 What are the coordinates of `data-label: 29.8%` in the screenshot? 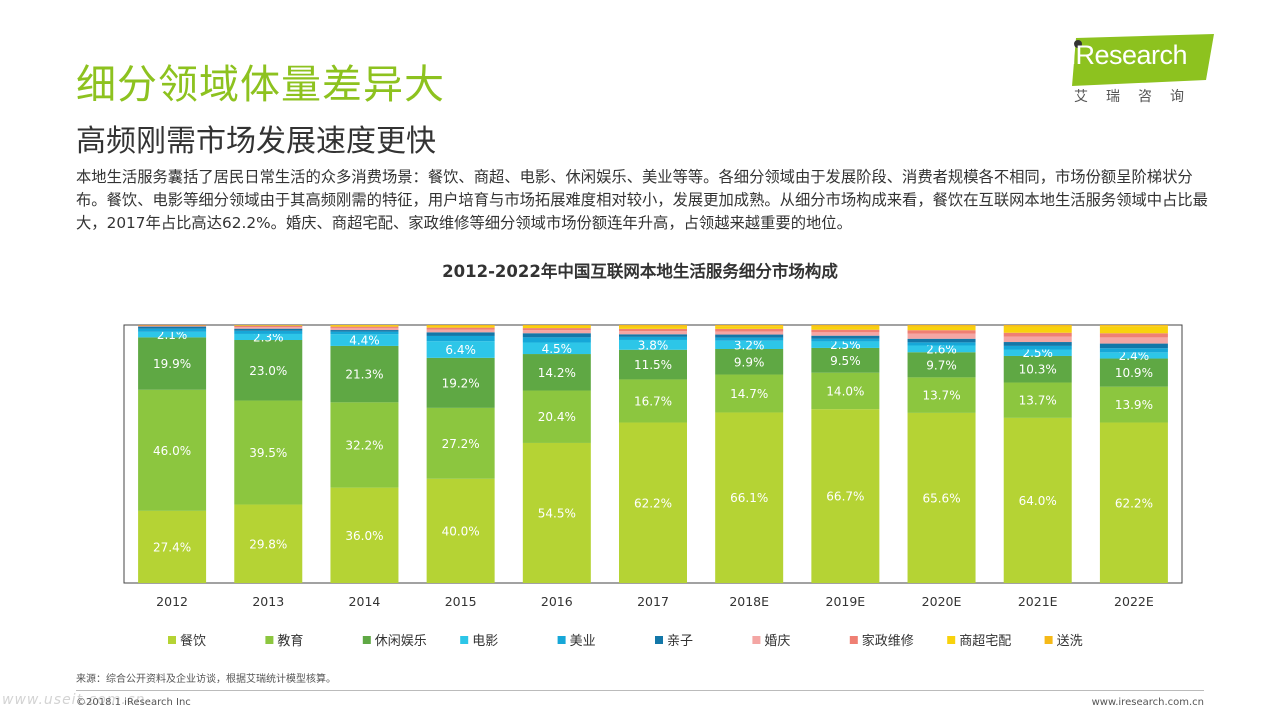 It's located at (268, 544).